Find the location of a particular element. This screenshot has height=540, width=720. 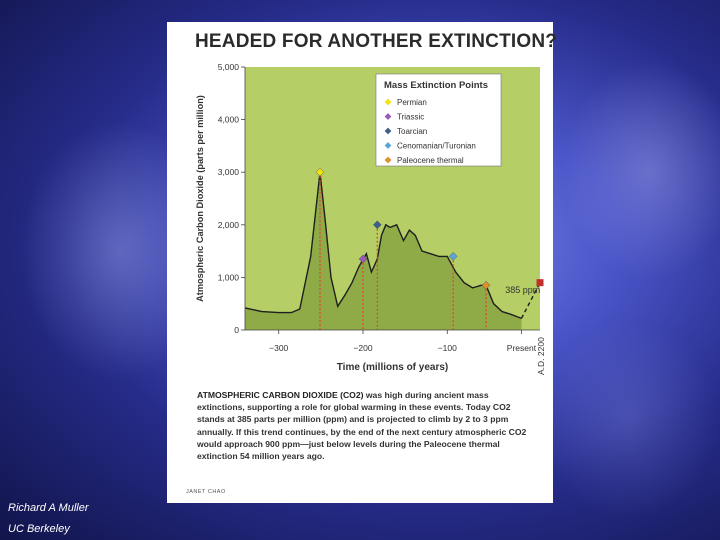

y-tick-label: 2,000 is located at coordinates (229, 225).